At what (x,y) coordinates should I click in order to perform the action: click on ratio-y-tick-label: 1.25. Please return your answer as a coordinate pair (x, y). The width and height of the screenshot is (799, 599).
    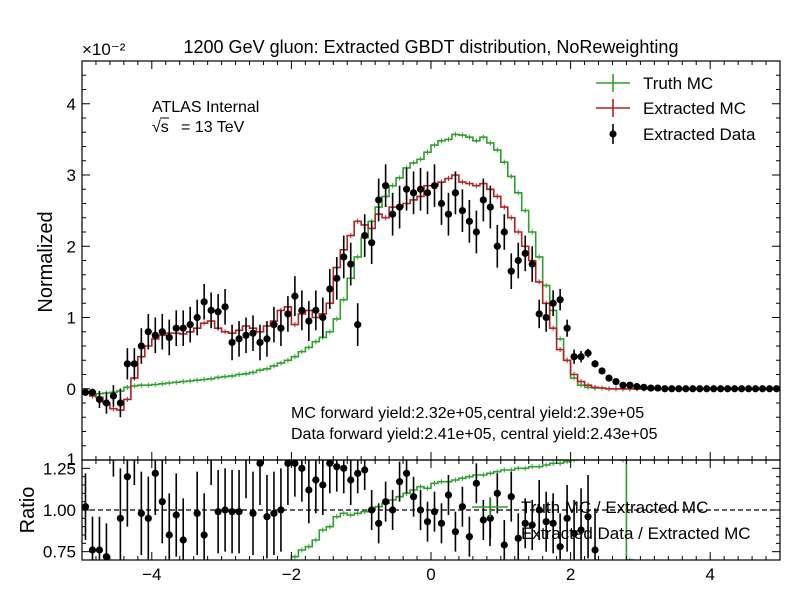
    Looking at the image, I should click on (59, 468).